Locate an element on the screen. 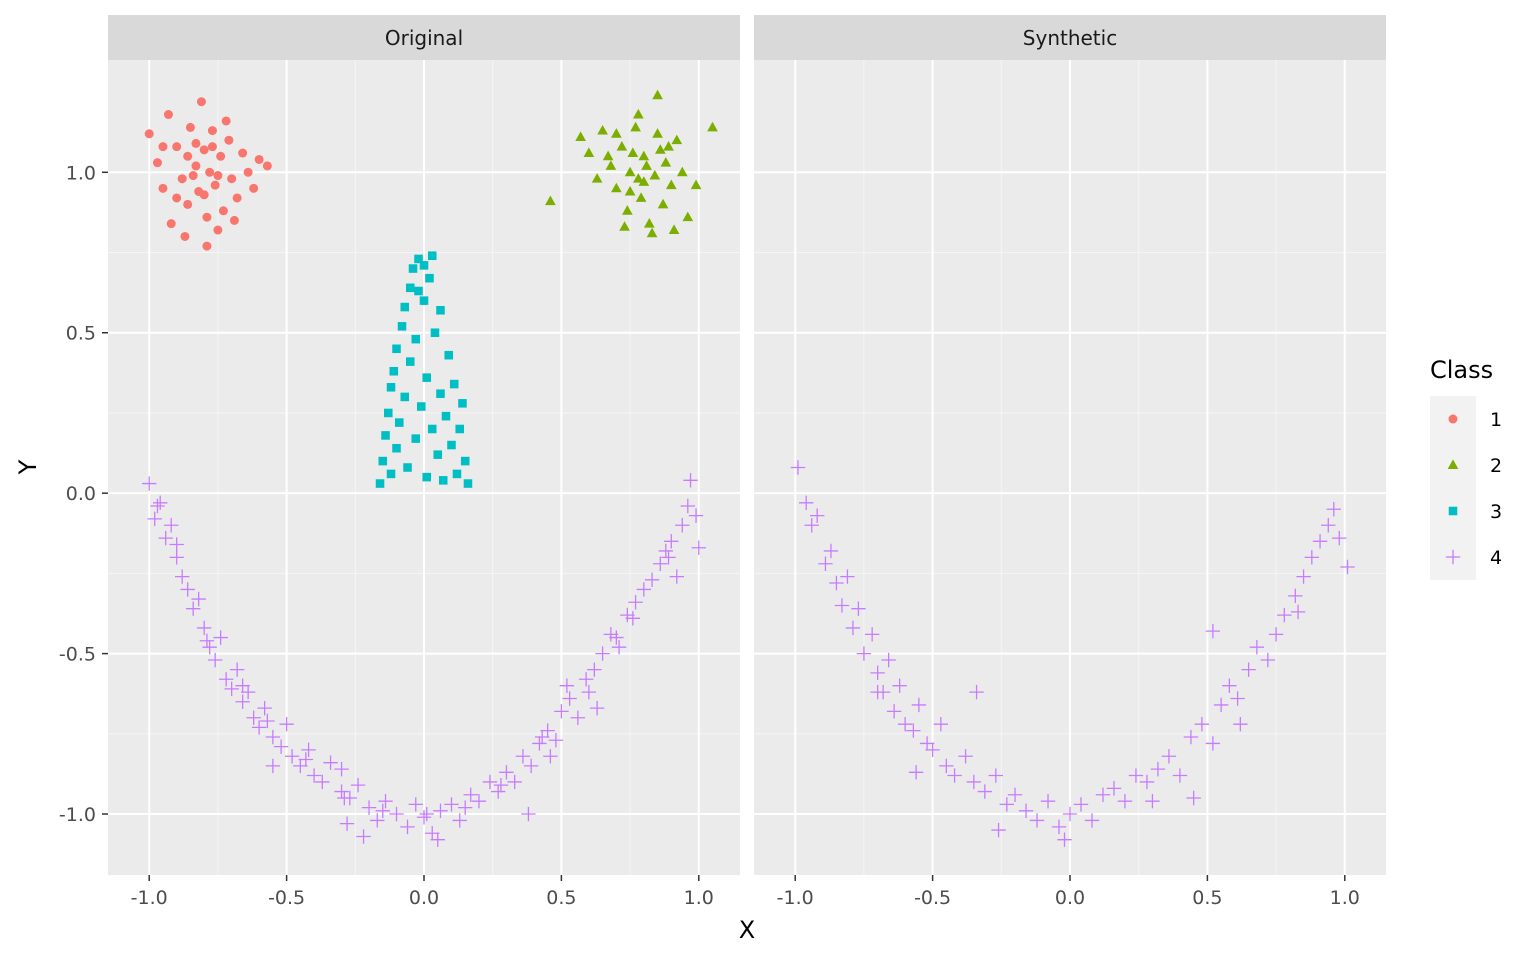 This screenshot has width=1536, height=960. y-tick-label: 0.0 is located at coordinates (81, 494).